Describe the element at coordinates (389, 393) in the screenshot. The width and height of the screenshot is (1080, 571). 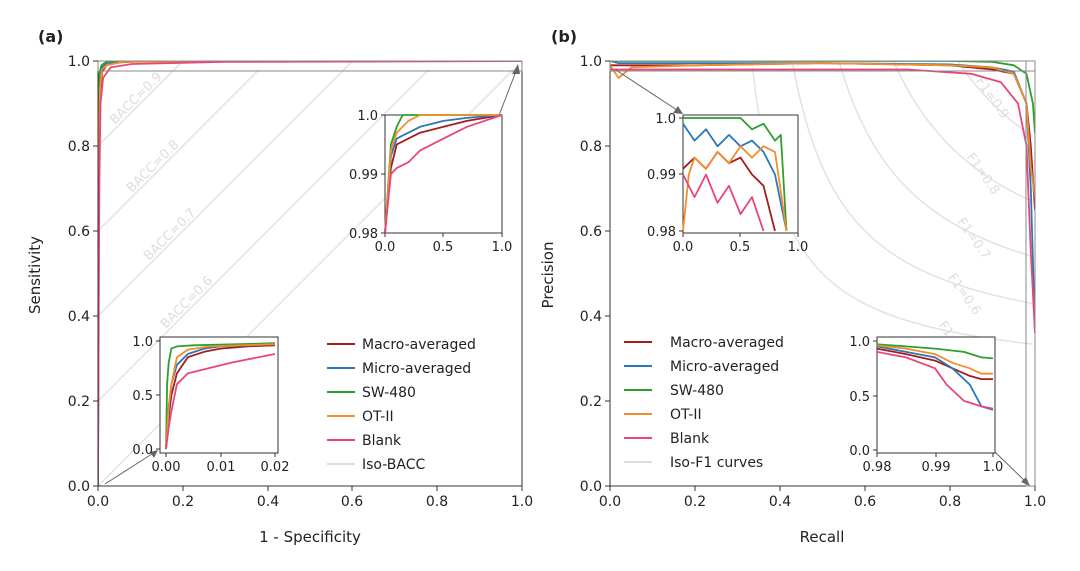
I see `a-legend-label-2: SW-480` at that location.